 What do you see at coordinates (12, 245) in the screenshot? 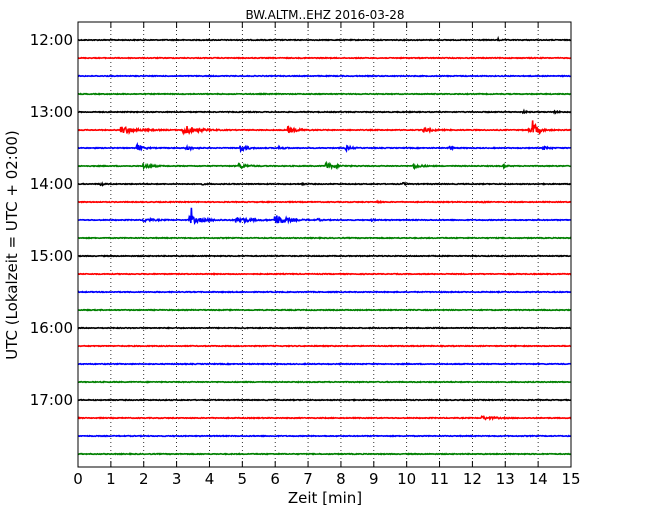
I see `y-axis-label: UTC (Lokalzeit = UTC + 02:00)` at bounding box center [12, 245].